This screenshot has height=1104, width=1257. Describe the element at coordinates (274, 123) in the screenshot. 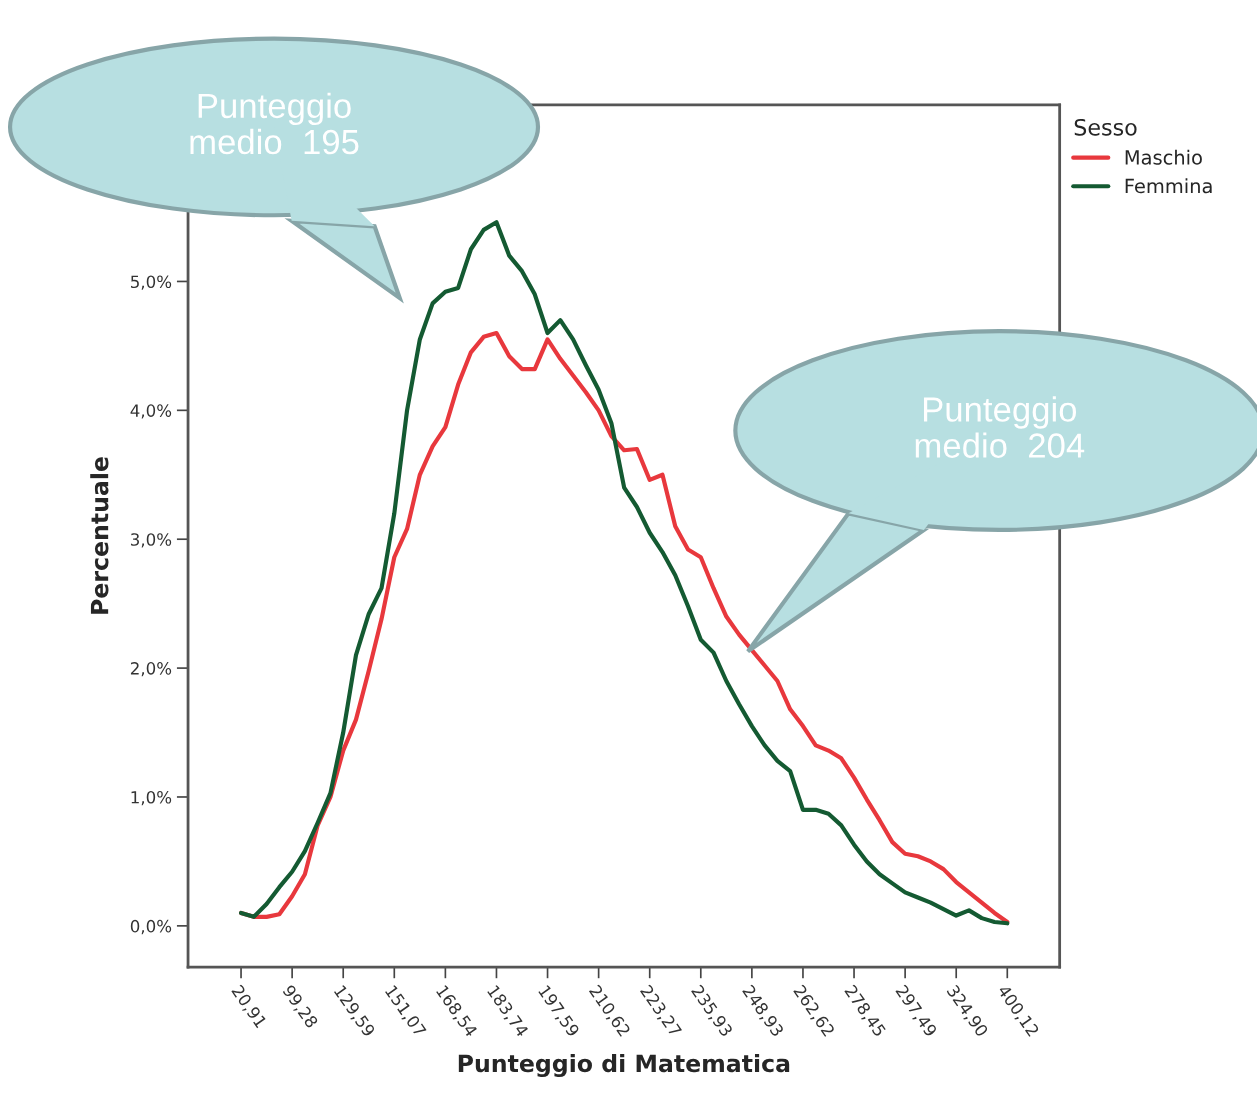

I see `annotation: Punteggio medio 195` at that location.